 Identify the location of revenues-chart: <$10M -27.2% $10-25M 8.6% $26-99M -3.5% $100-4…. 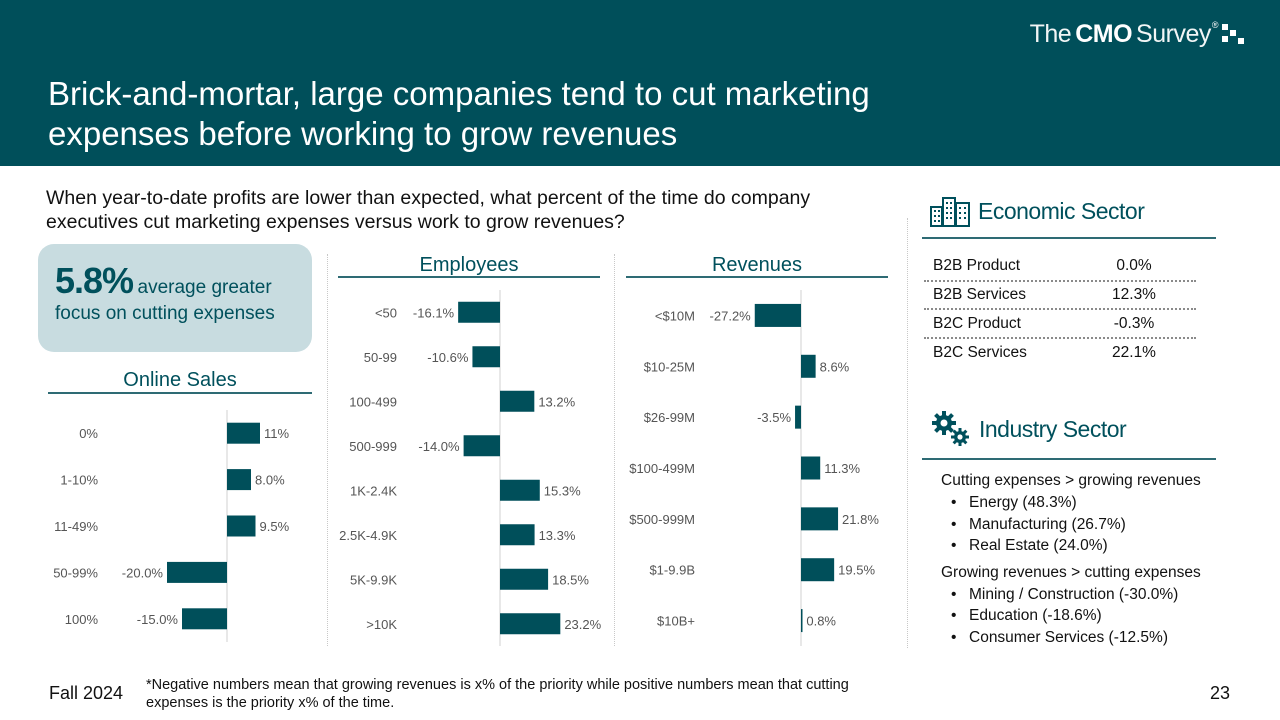
(761, 468).